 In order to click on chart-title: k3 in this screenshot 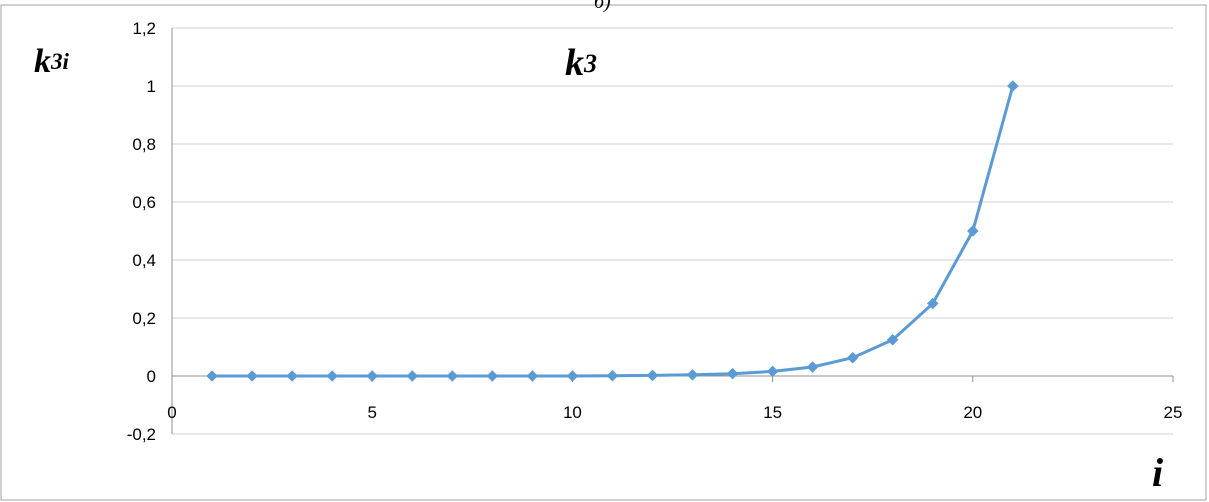, I will do `click(581, 63)`.